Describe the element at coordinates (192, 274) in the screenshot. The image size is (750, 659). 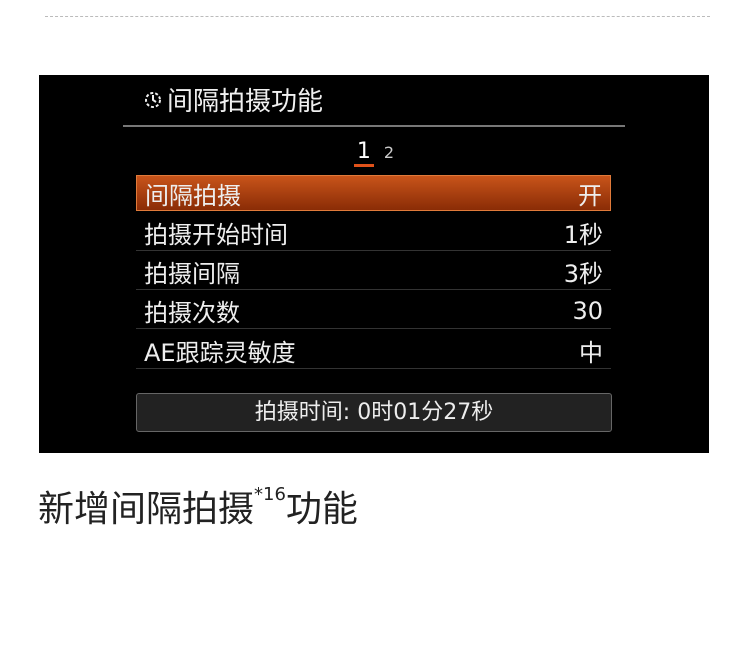
I see `row-label: 拍摄间隔` at that location.